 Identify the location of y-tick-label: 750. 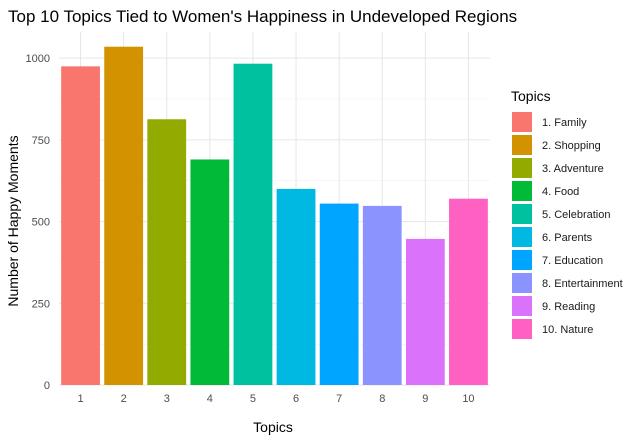
(41, 141).